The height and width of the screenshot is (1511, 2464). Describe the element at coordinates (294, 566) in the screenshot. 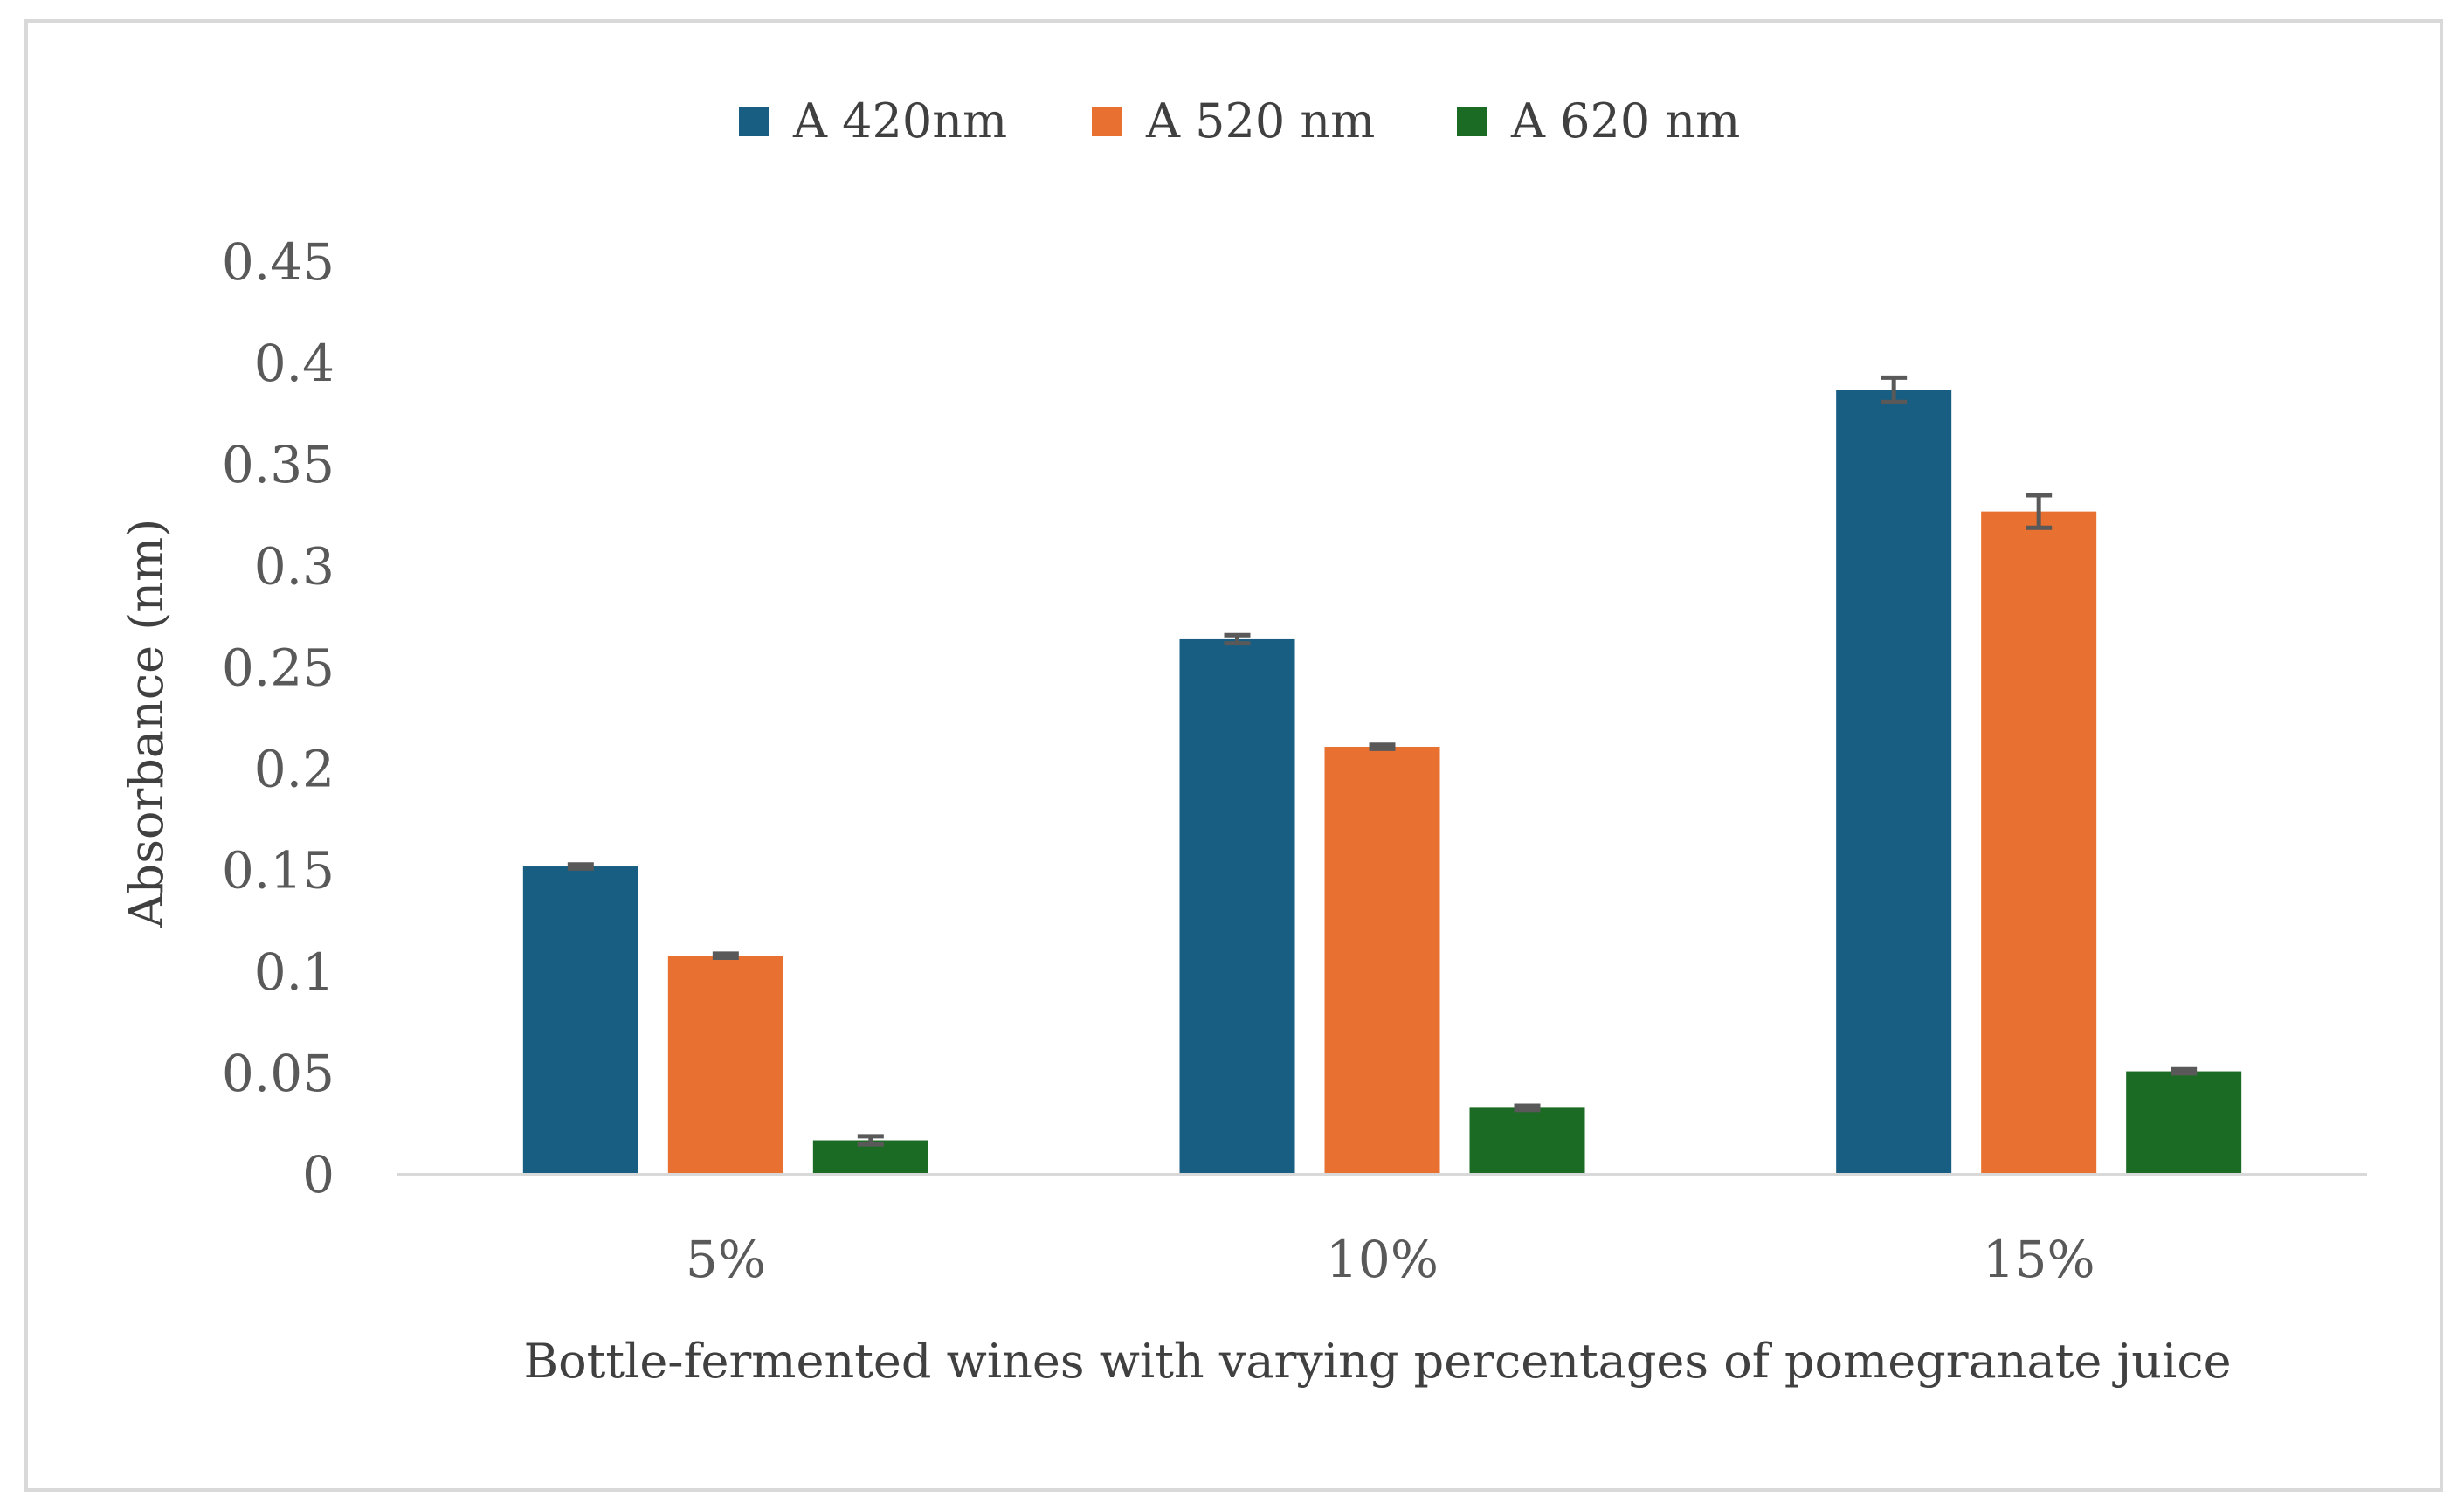

I see `y-tick-label: 0.3` at that location.